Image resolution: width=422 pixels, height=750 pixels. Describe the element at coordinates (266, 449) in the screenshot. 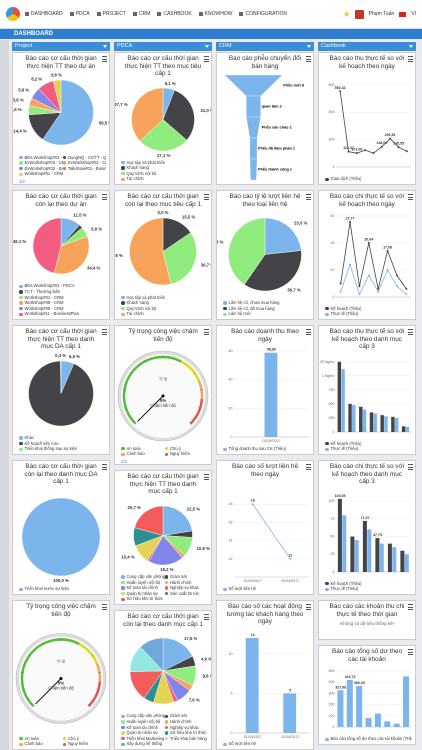

I see `legend-item: Tổng doanh thu sau CK (Triệu)` at that location.